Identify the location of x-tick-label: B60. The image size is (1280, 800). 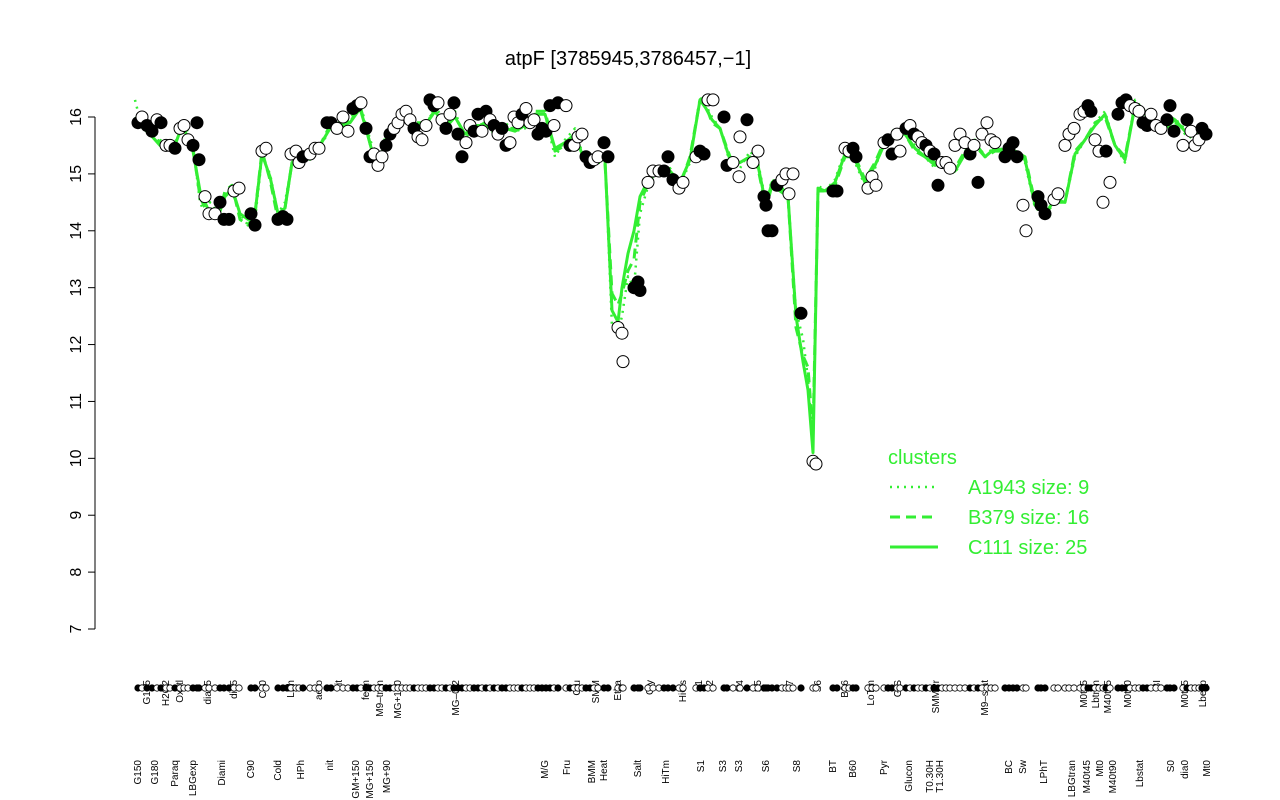
(853, 769).